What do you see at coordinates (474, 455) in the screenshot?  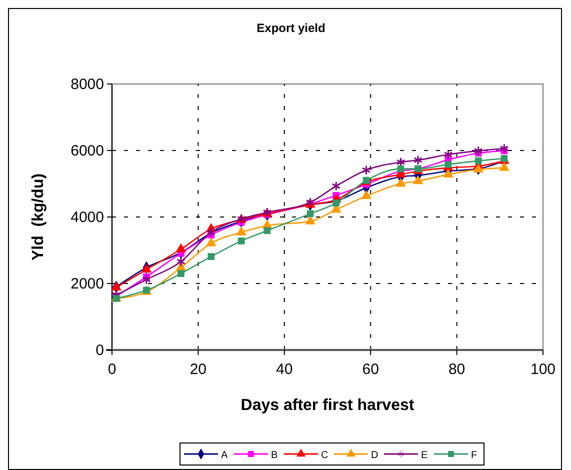 I see `legend-label: F` at bounding box center [474, 455].